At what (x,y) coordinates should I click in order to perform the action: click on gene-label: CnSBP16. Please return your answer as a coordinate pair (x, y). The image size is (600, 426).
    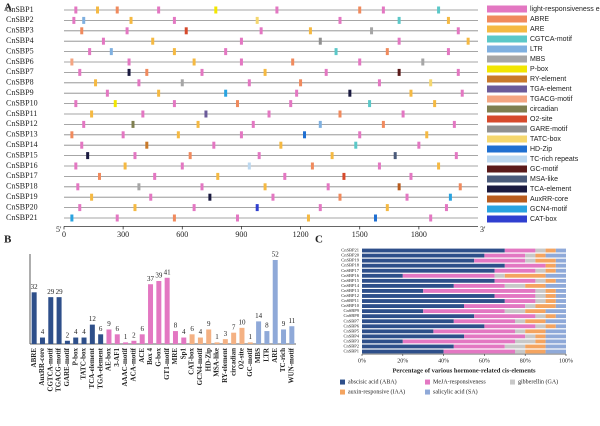
    Looking at the image, I should click on (22, 165).